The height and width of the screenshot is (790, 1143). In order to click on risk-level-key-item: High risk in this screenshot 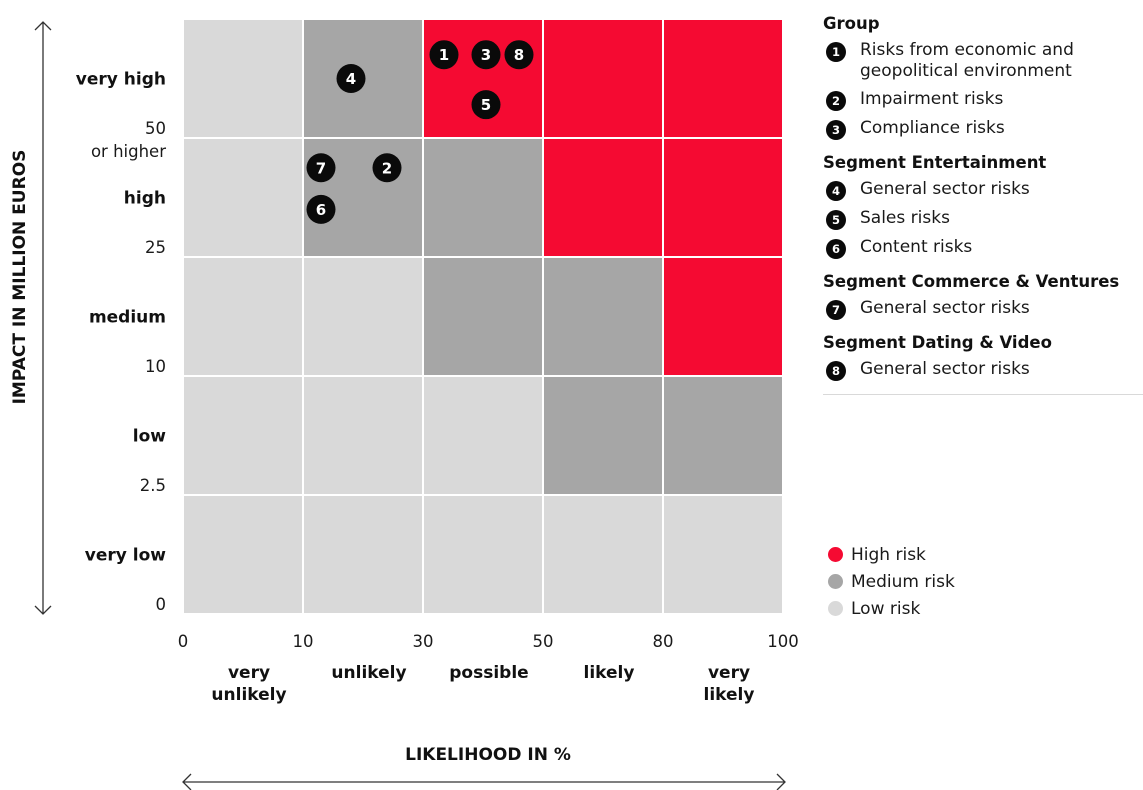, I will do `click(891, 554)`.